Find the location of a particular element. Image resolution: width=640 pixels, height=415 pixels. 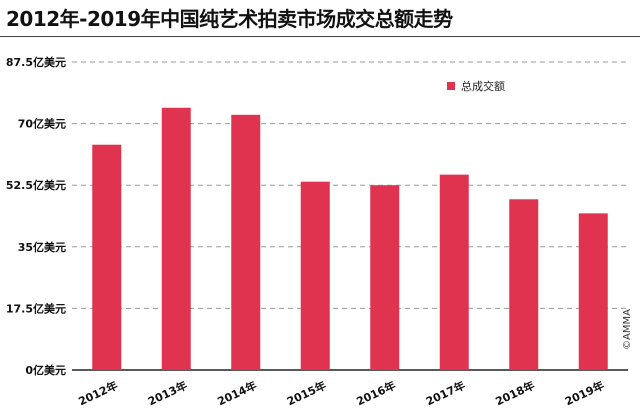

y-tick-label: 87.5亿美元 is located at coordinates (36, 62).